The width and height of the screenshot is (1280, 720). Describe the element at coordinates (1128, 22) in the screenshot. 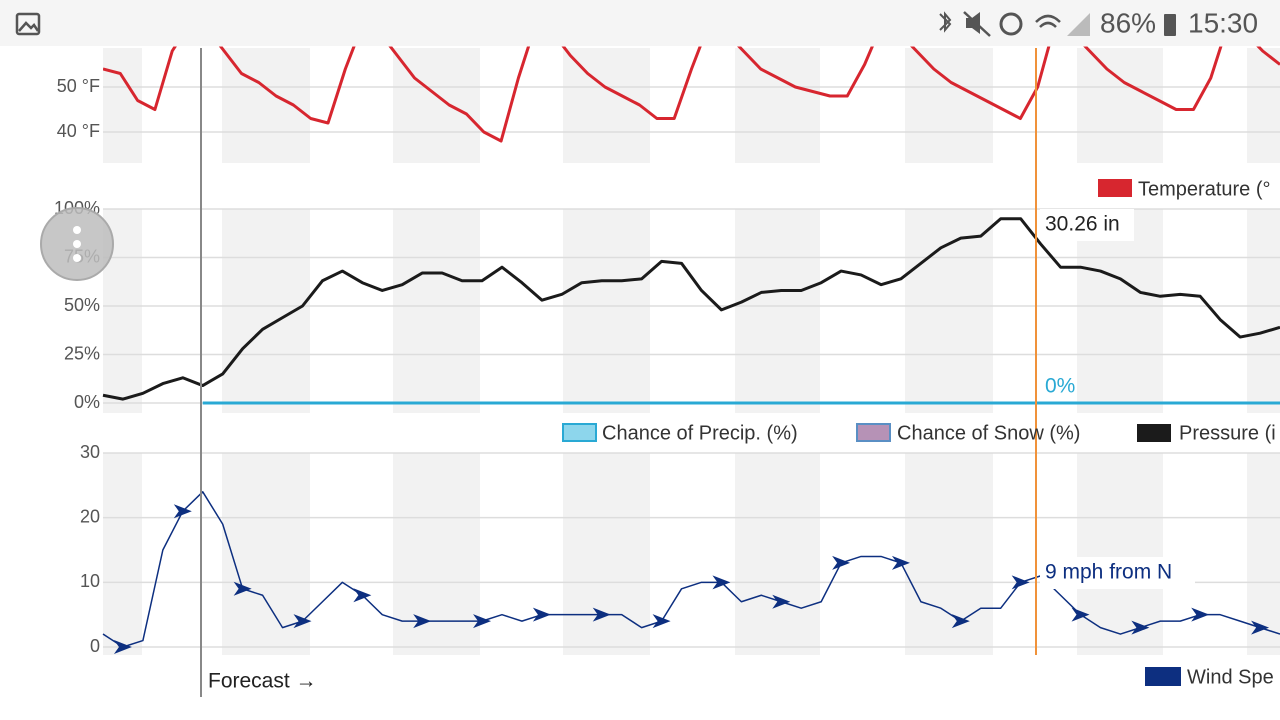

I see `battery-level: 86%` at that location.